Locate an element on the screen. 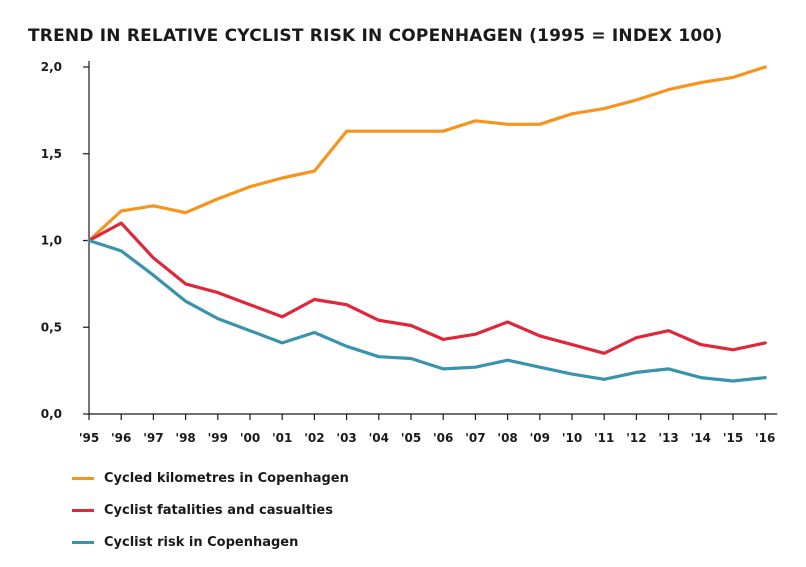  x-tick-label: '05 is located at coordinates (411, 438).